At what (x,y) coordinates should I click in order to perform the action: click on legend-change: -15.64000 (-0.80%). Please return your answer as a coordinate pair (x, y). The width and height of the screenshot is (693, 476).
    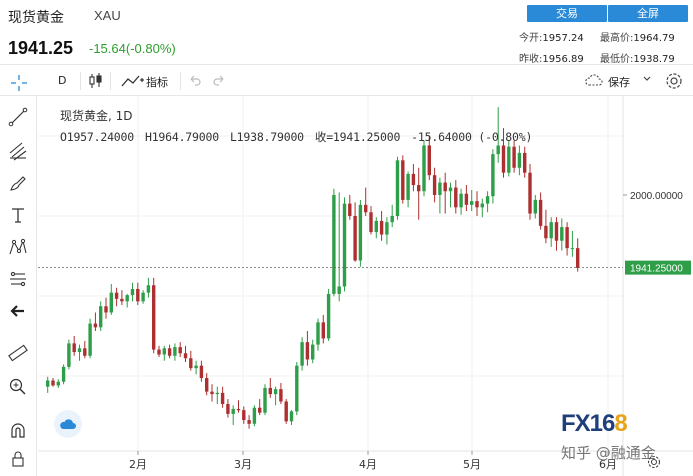
    Looking at the image, I should click on (472, 137).